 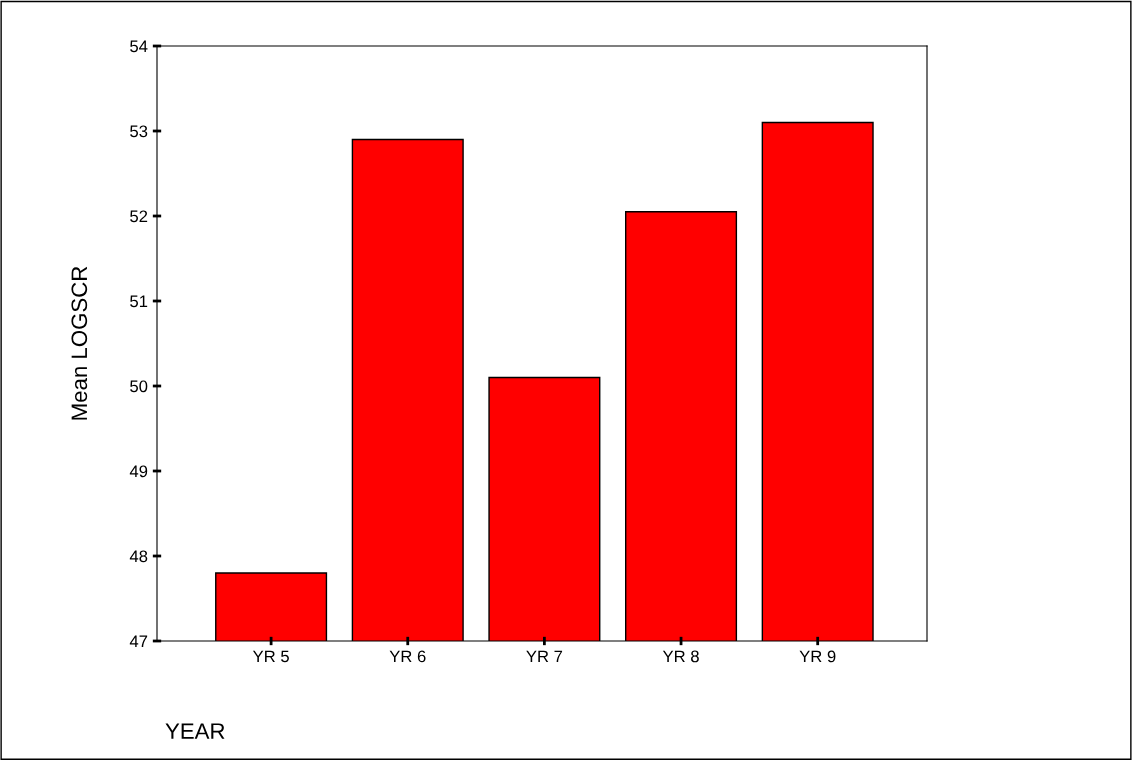 What do you see at coordinates (544, 656) in the screenshot?
I see `x-tick-label: YR 7` at bounding box center [544, 656].